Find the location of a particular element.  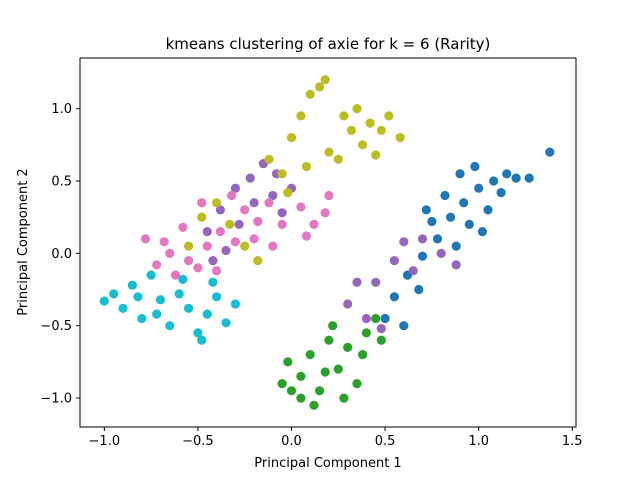

y-axis-ticks: −1.0 −0.5 0.0 0.5 1.0 is located at coordinates (60, 254).